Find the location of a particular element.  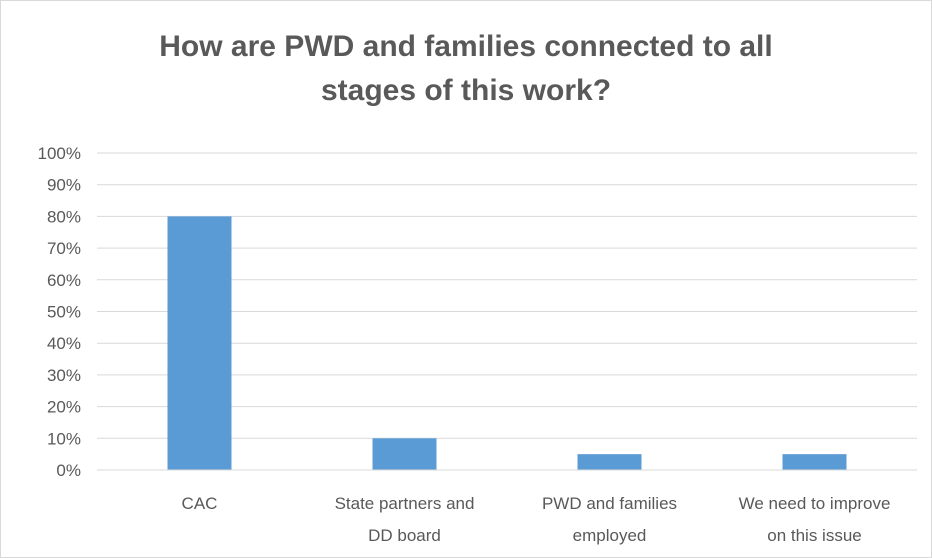

y-tick-label: 70% is located at coordinates (64, 248).